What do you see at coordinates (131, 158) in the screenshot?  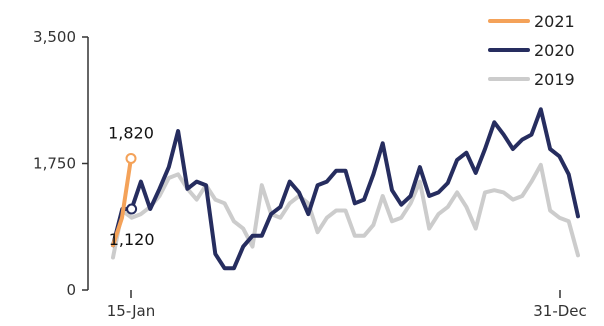 I see `marker-2021` at bounding box center [131, 158].